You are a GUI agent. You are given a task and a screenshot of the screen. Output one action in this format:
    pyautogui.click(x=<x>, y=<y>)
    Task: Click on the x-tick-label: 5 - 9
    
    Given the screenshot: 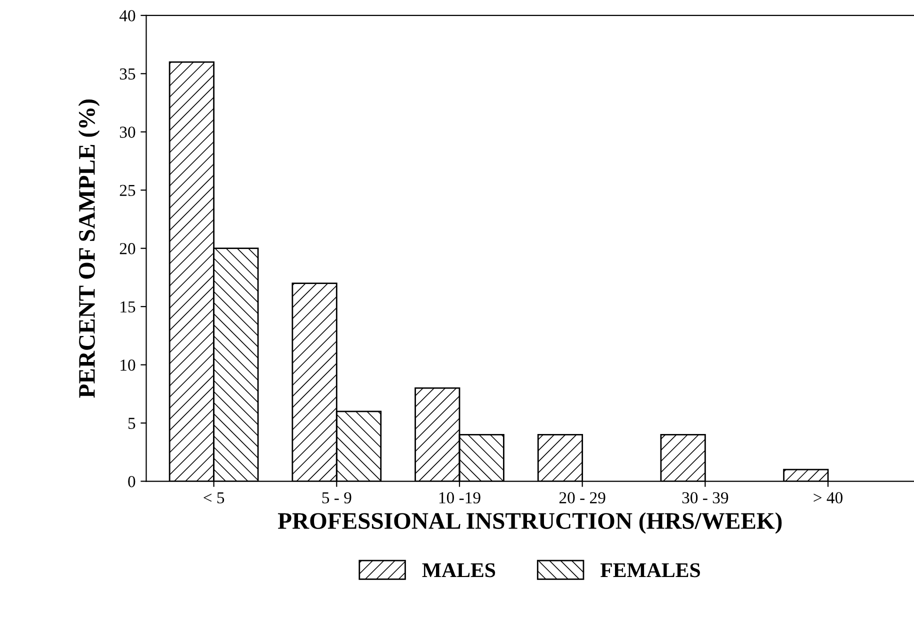 What is the action you would take?
    pyautogui.click(x=337, y=498)
    